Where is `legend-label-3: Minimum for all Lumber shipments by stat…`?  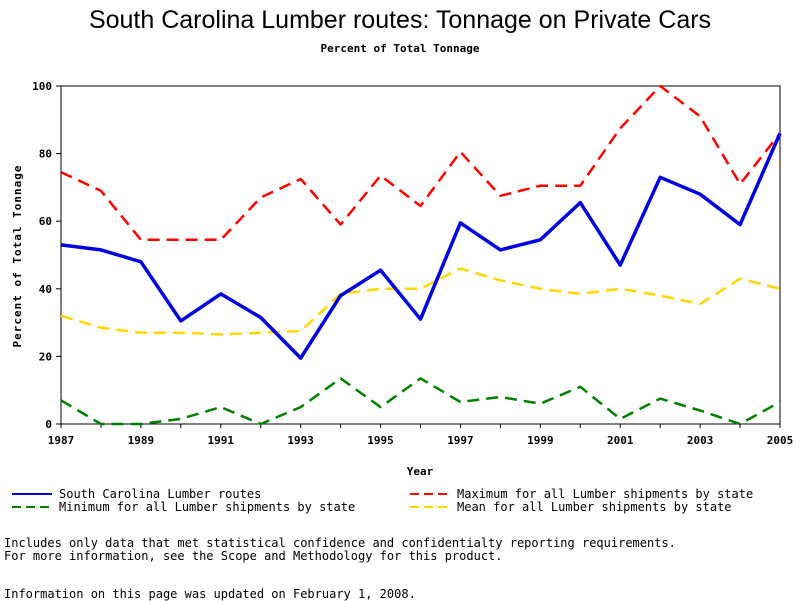 legend-label-3: Minimum for all Lumber shipments by stat… is located at coordinates (207, 507).